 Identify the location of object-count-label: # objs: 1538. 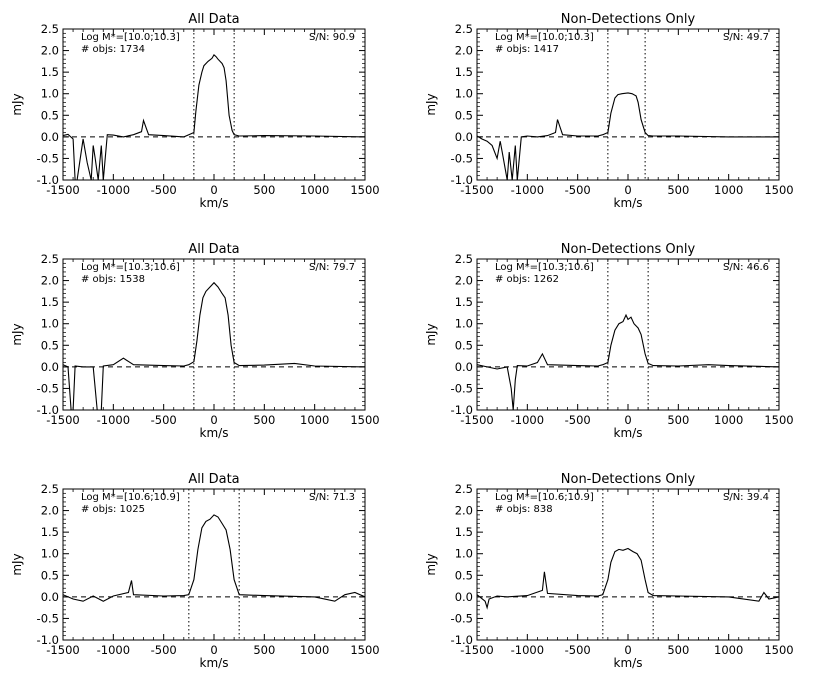
(113, 279).